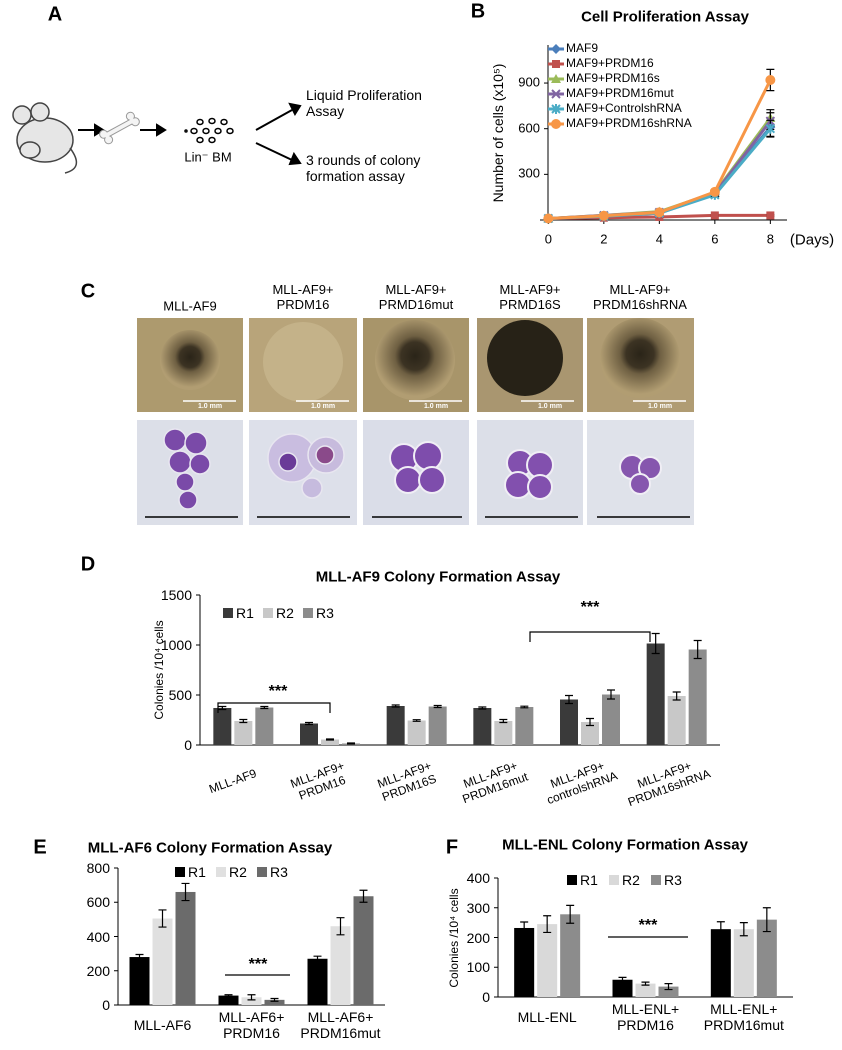 This screenshot has width=842, height=1050. What do you see at coordinates (210, 406) in the screenshot?
I see `scale-label: 1.0 mm` at bounding box center [210, 406].